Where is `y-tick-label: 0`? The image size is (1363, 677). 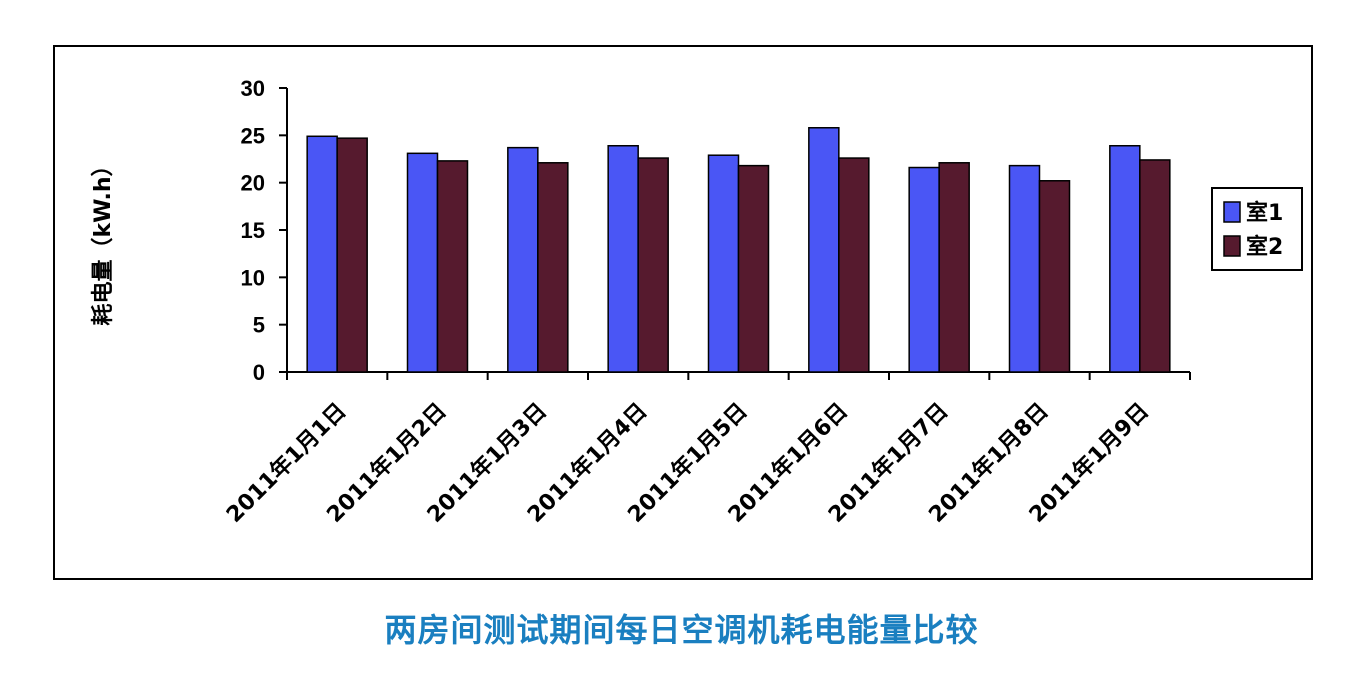 y-tick-label: 0 is located at coordinates (259, 372).